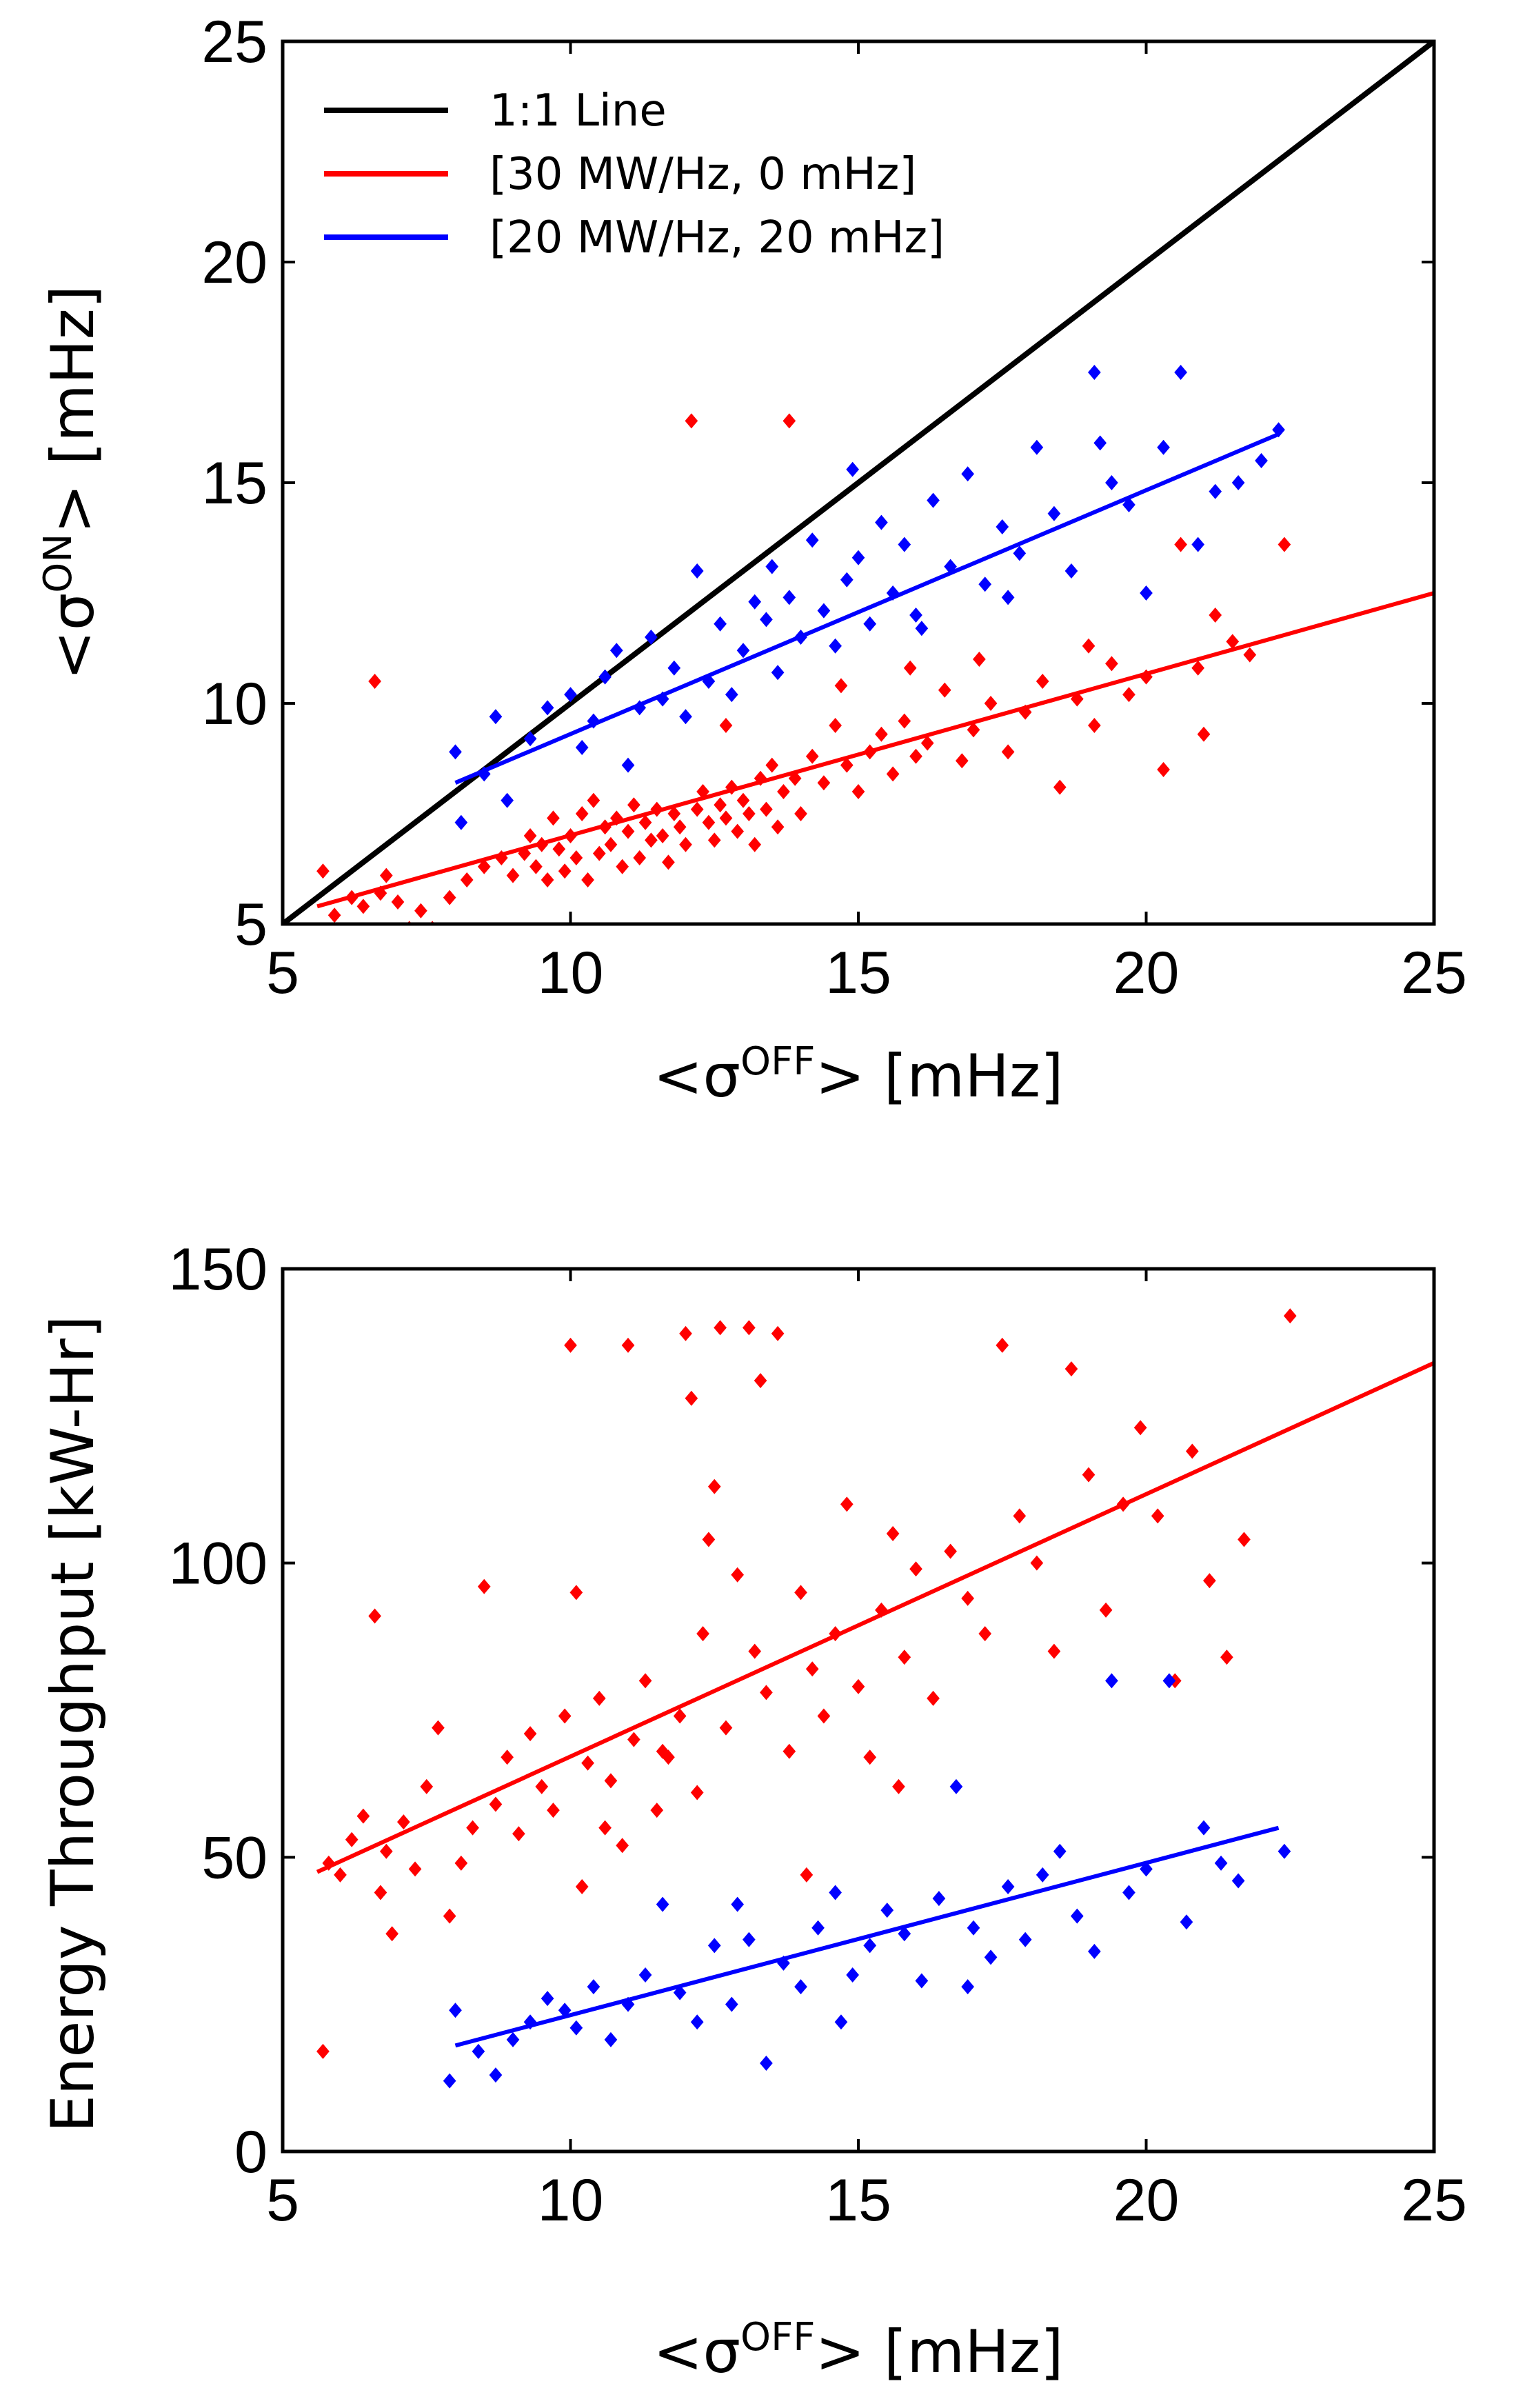  What do you see at coordinates (1434, 973) in the screenshot?
I see `c1-xtick-label-4: 25` at bounding box center [1434, 973].